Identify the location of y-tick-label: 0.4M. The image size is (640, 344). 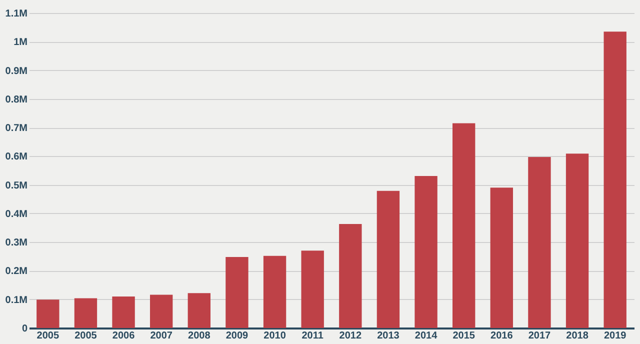
(16, 214).